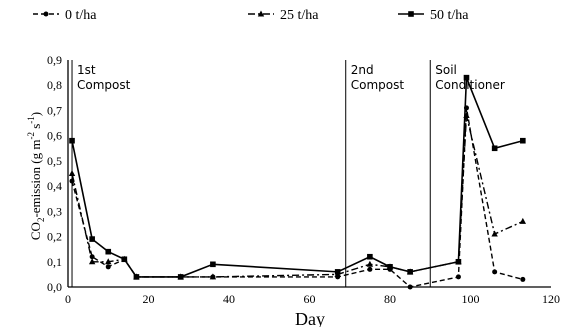 Image resolution: width=571 pixels, height=327 pixels. What do you see at coordinates (390, 299) in the screenshot?
I see `x-tick-label: 80` at bounding box center [390, 299].